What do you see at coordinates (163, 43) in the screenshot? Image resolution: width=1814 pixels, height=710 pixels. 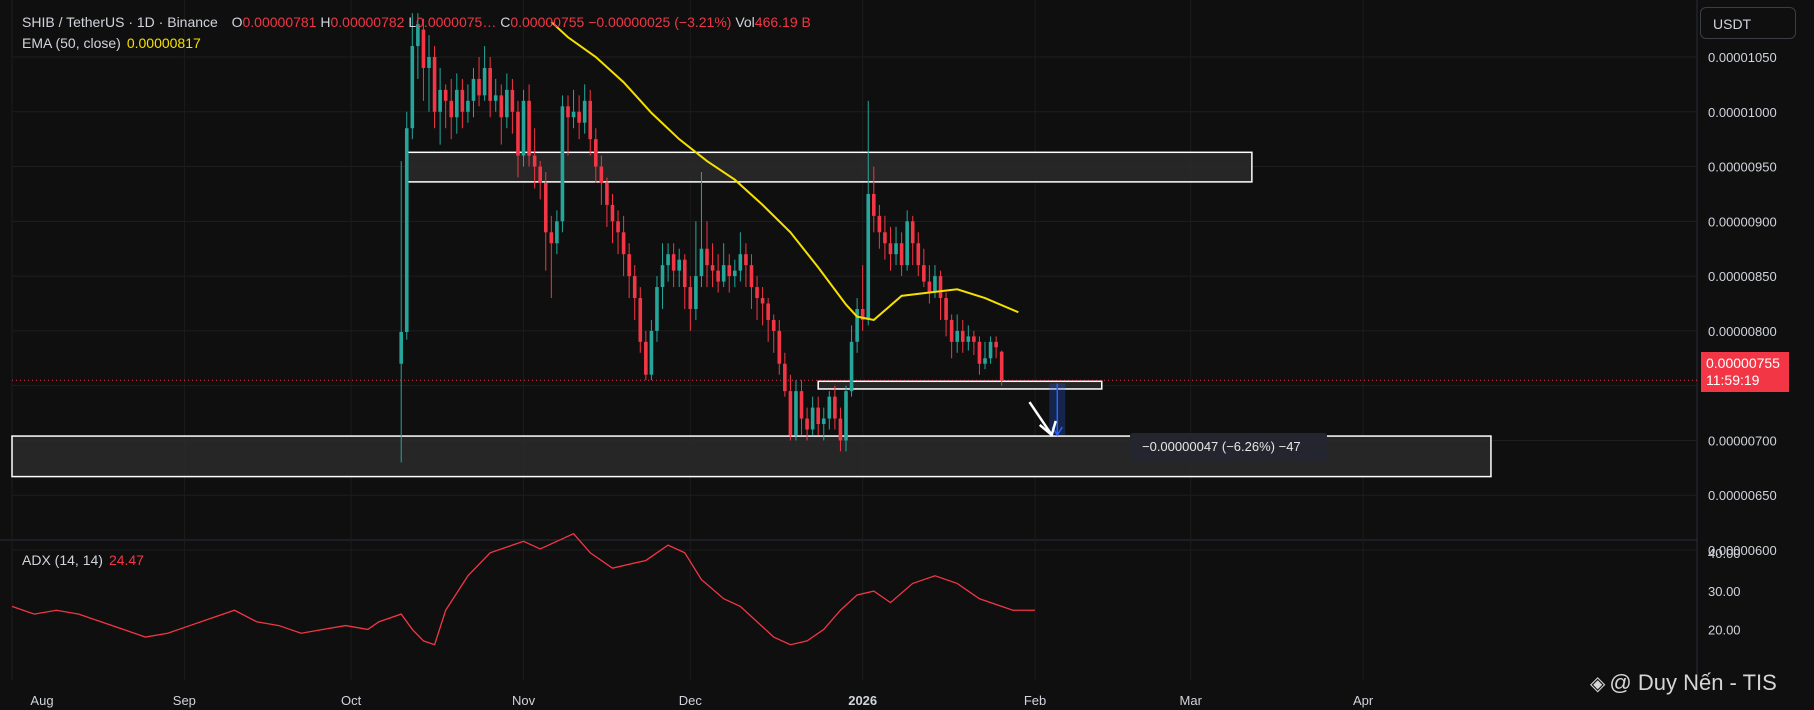 I see `ema-value: 0.00000817` at bounding box center [163, 43].